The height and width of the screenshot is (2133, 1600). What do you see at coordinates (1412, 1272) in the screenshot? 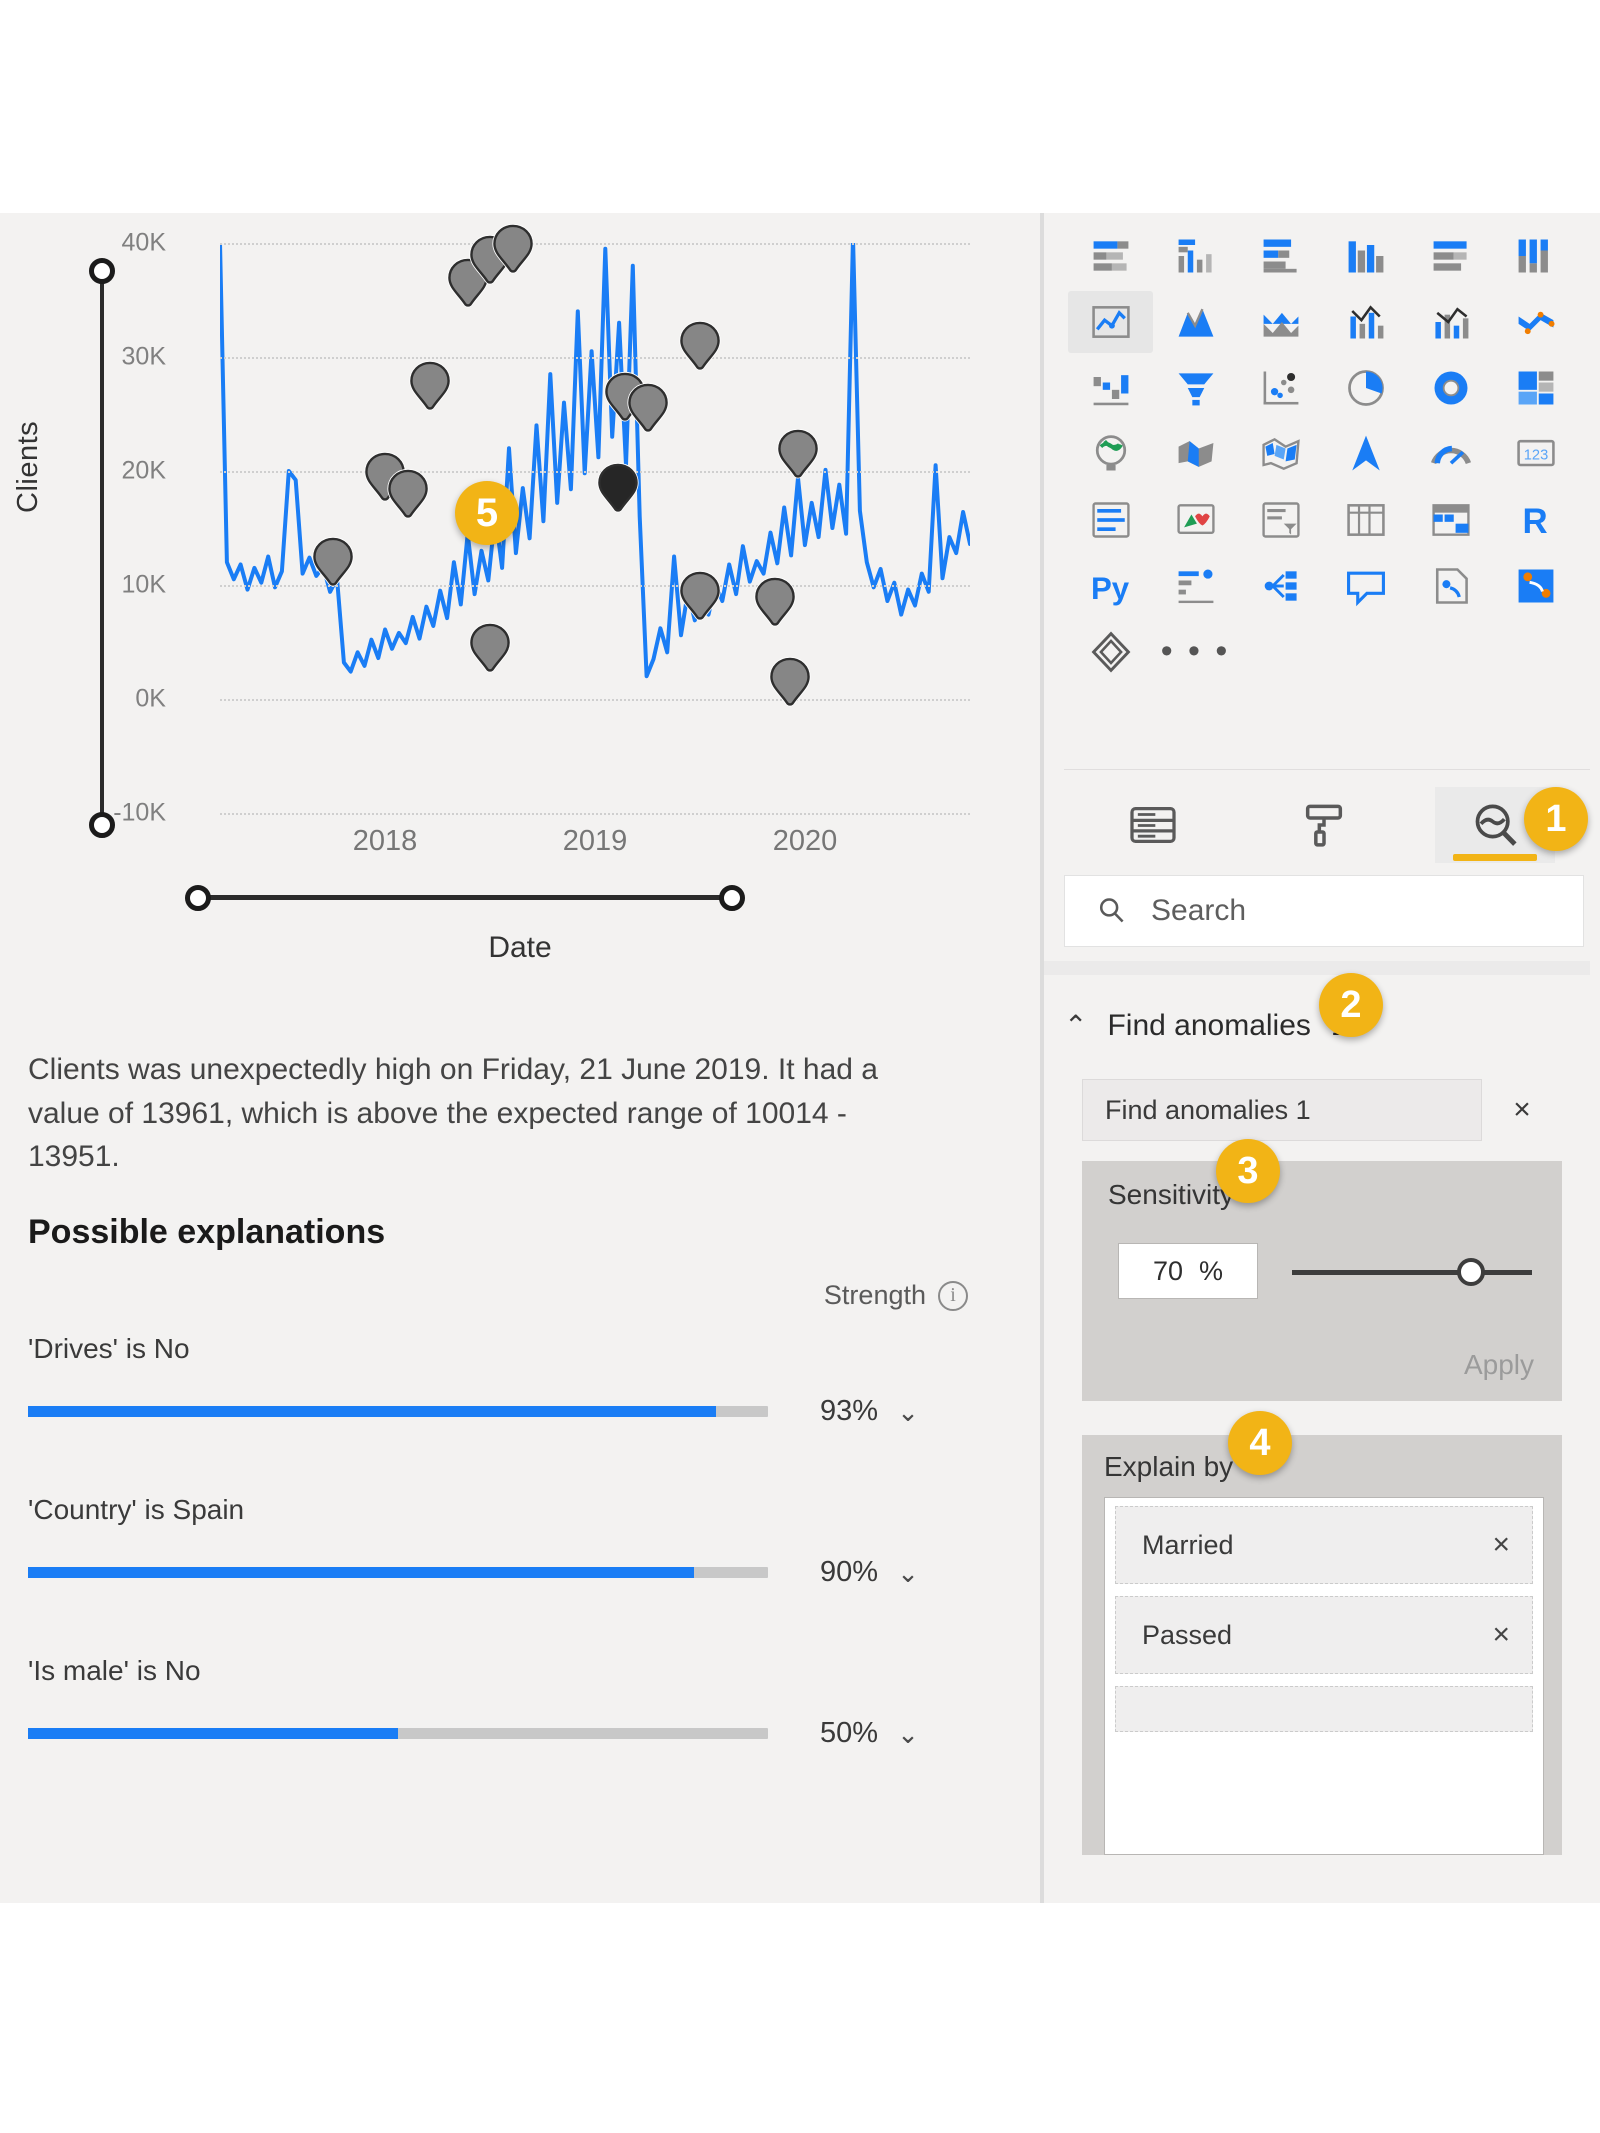
I see `sensitivity-slider` at bounding box center [1412, 1272].